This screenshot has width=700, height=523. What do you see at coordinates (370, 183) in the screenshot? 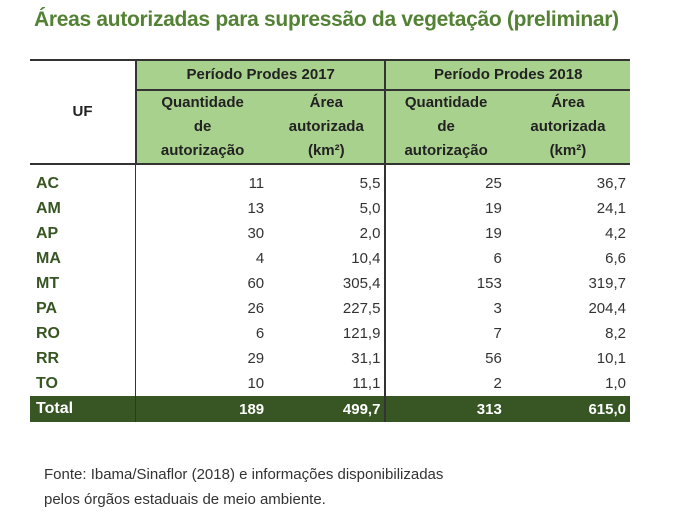
I see `value-cell: 5,5` at bounding box center [370, 183].